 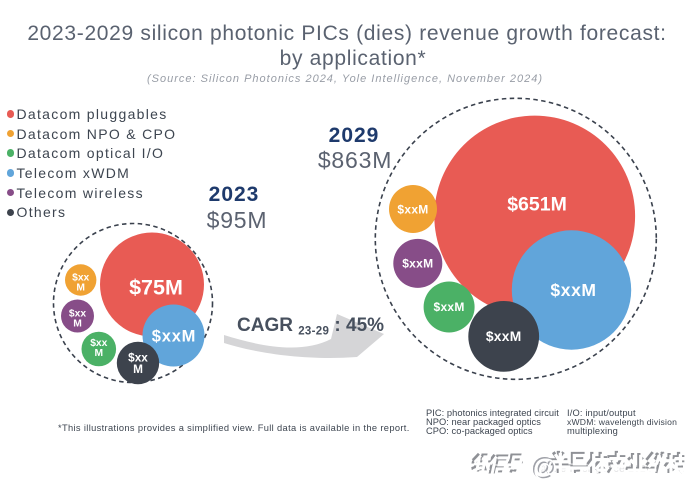 What do you see at coordinates (537, 205) in the screenshot?
I see `svg-text: $651M` at bounding box center [537, 205].